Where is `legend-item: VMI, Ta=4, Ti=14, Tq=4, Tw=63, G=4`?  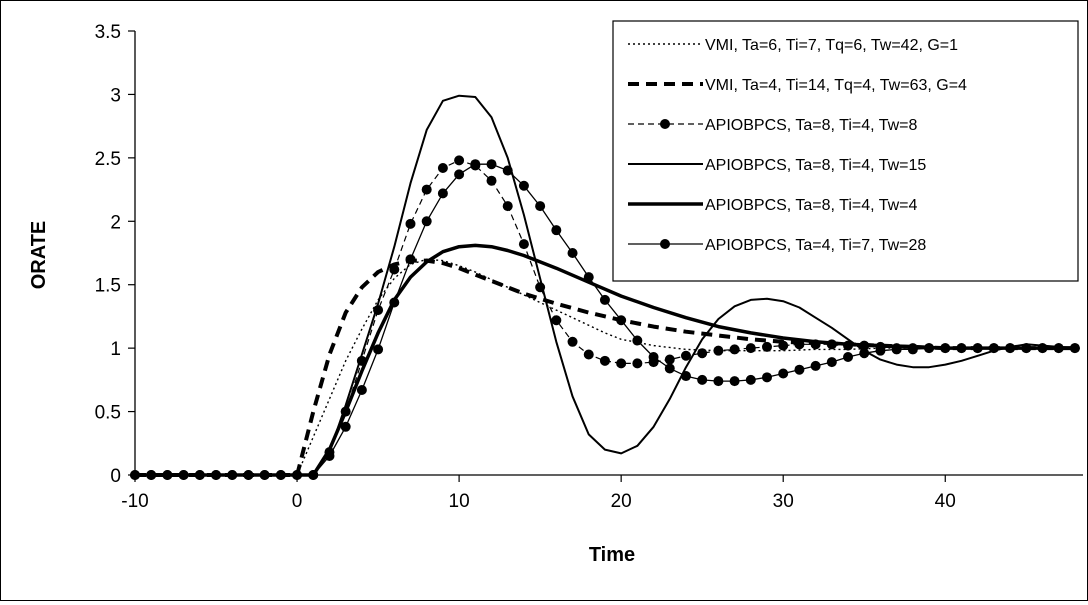
legend-item: VMI, Ta=4, Ti=14, Tq=4, Tw=63, G=4 is located at coordinates (797, 85).